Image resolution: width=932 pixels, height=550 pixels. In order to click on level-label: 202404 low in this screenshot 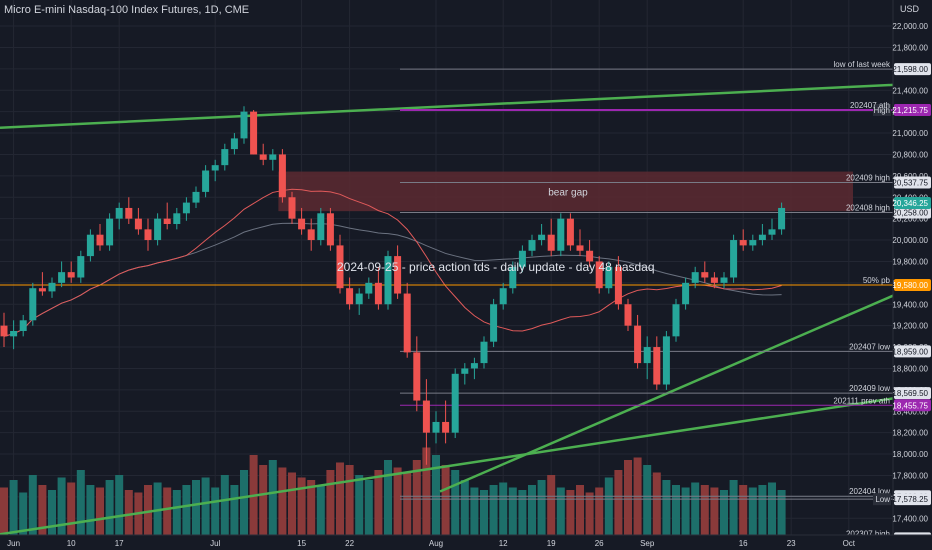, I will do `click(869, 491)`.